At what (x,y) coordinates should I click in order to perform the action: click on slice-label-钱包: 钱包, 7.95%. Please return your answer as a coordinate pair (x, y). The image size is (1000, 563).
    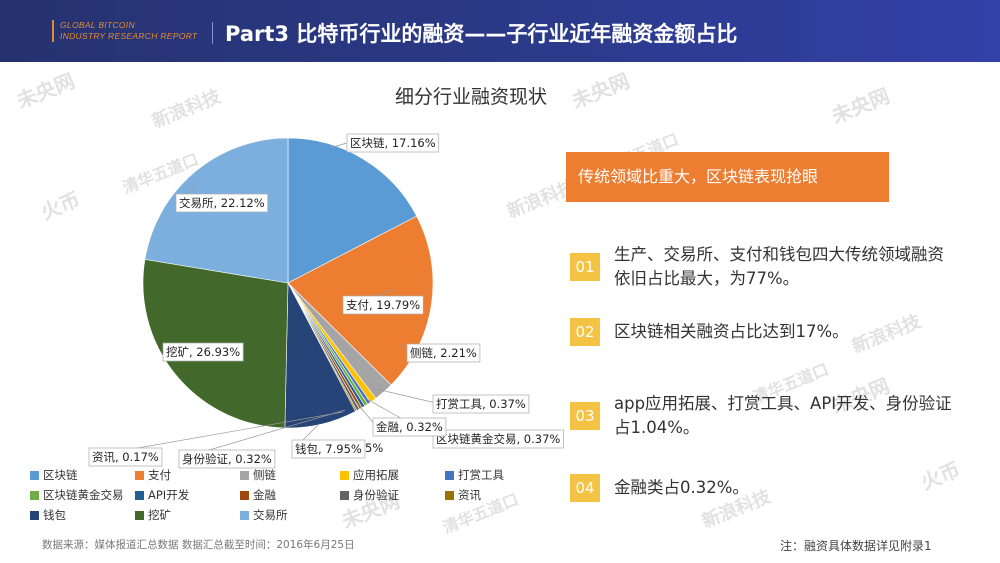
    Looking at the image, I should click on (328, 441).